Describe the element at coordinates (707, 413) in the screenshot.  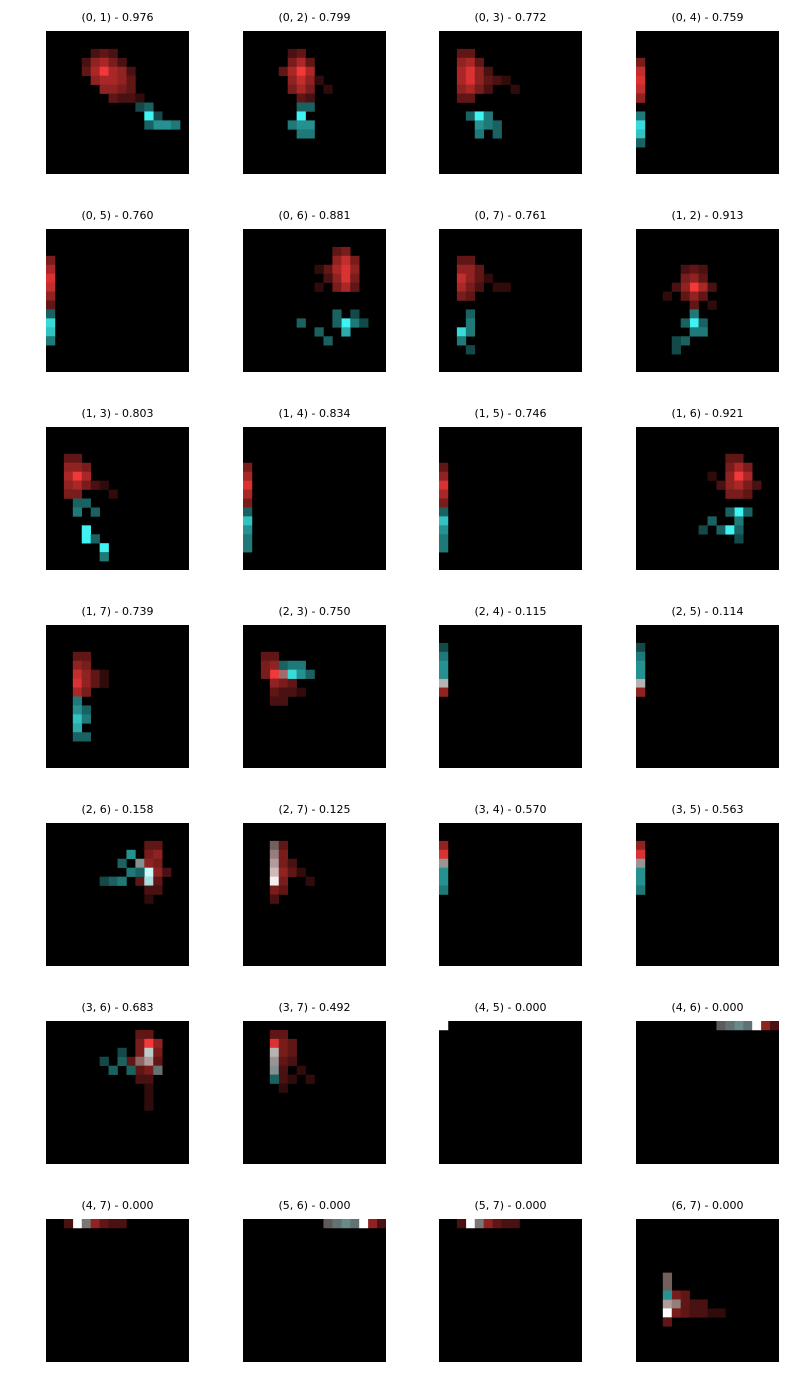
I see `panel-title: (1, 6) - 0.921` at that location.